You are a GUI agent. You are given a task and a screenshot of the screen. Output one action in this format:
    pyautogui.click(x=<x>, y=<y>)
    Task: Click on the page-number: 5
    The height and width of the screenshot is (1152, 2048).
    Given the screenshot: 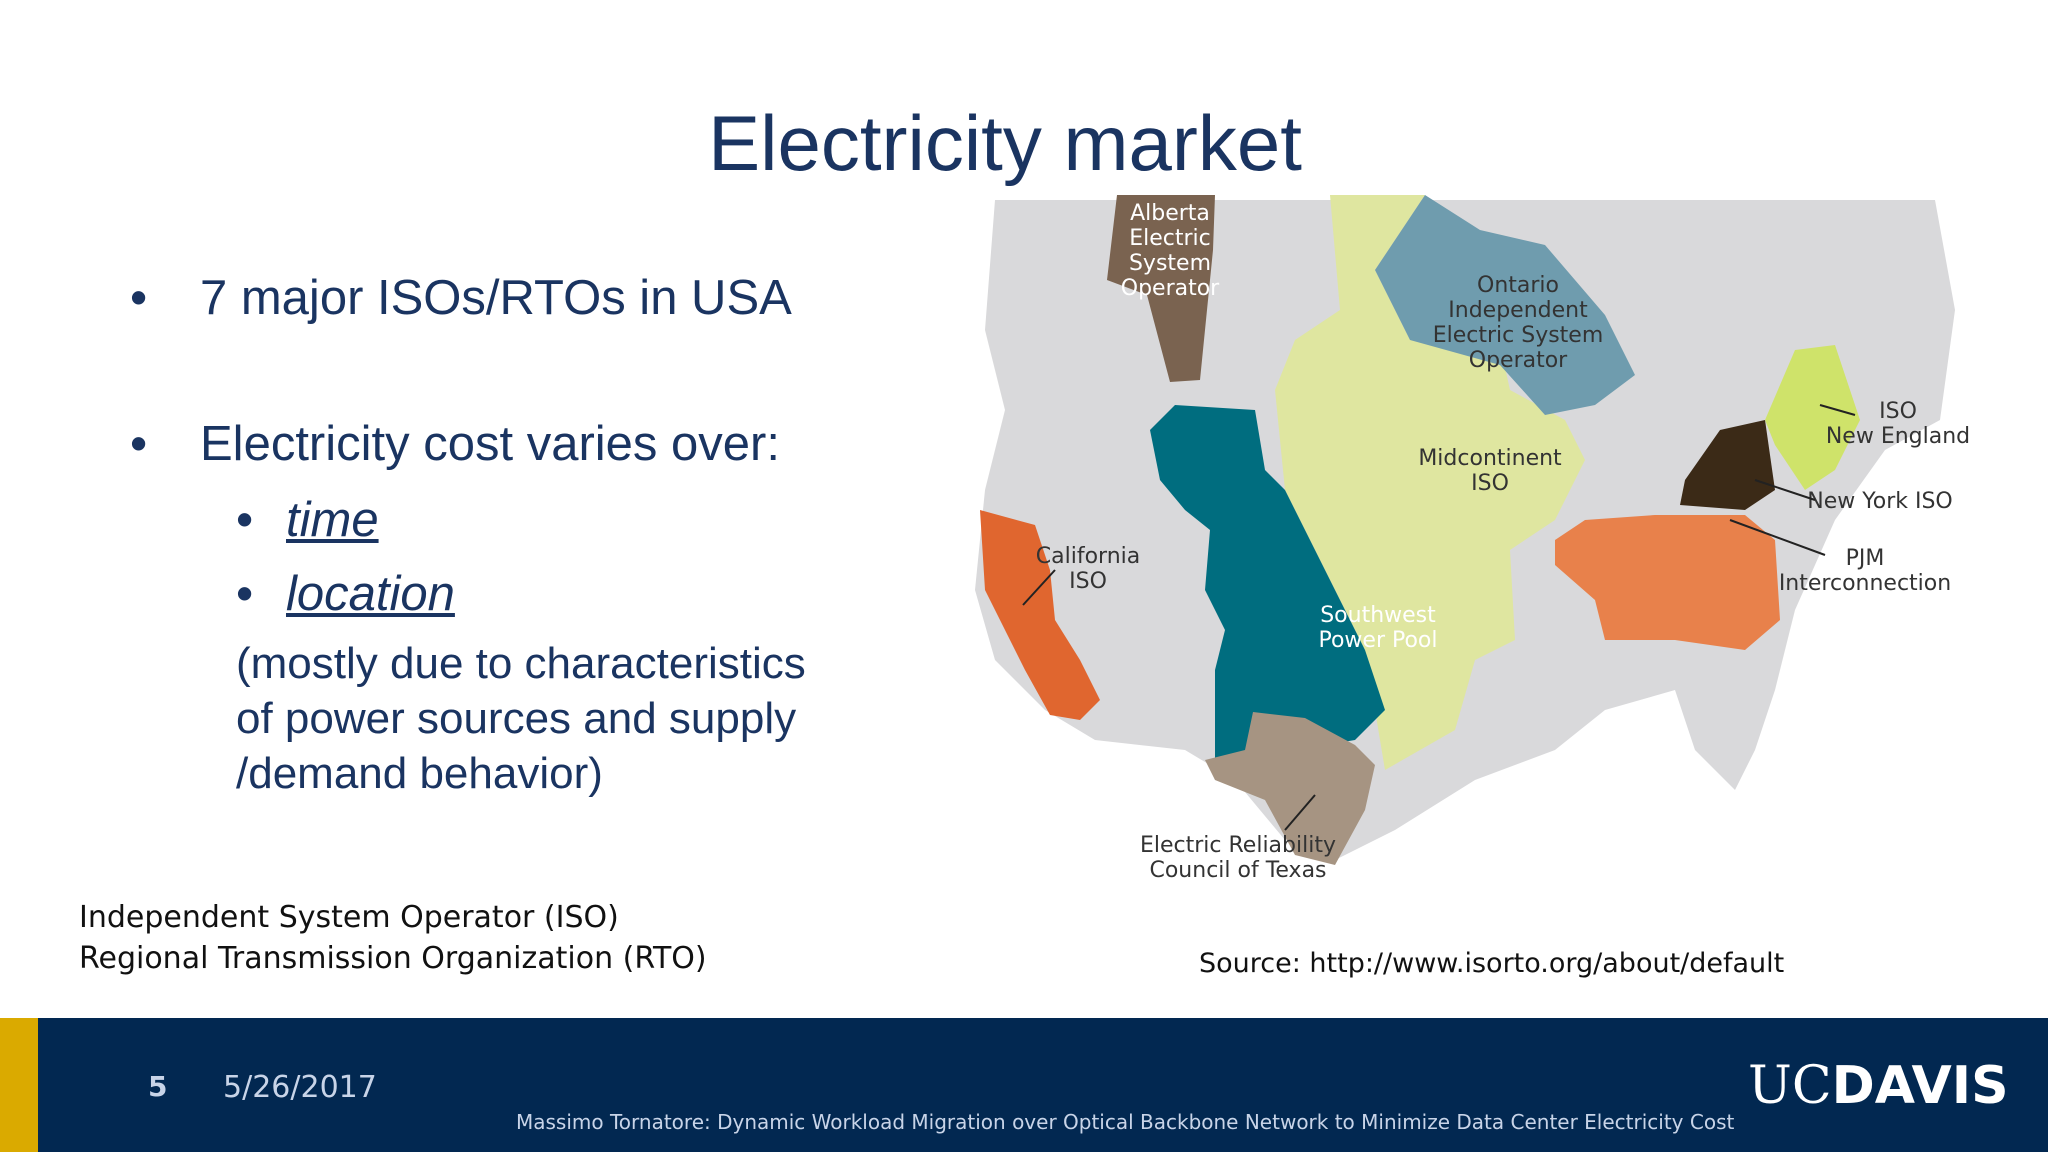 What is the action you would take?
    pyautogui.click(x=158, y=1086)
    